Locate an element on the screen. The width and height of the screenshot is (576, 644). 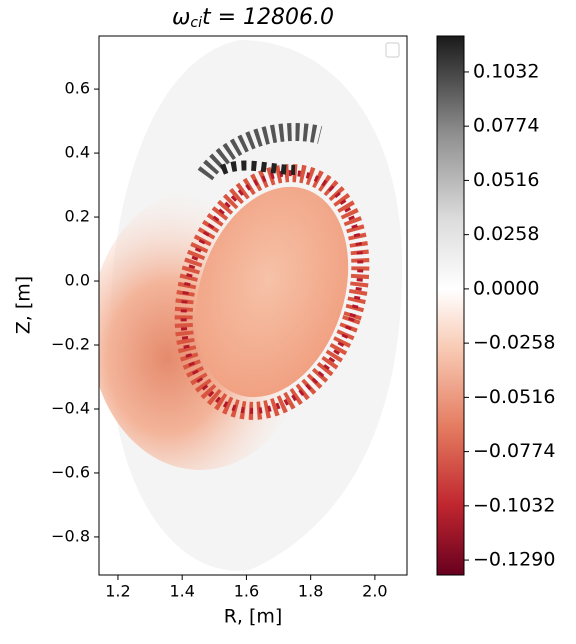
y-tick-label: 0.0 is located at coordinates (77, 280).